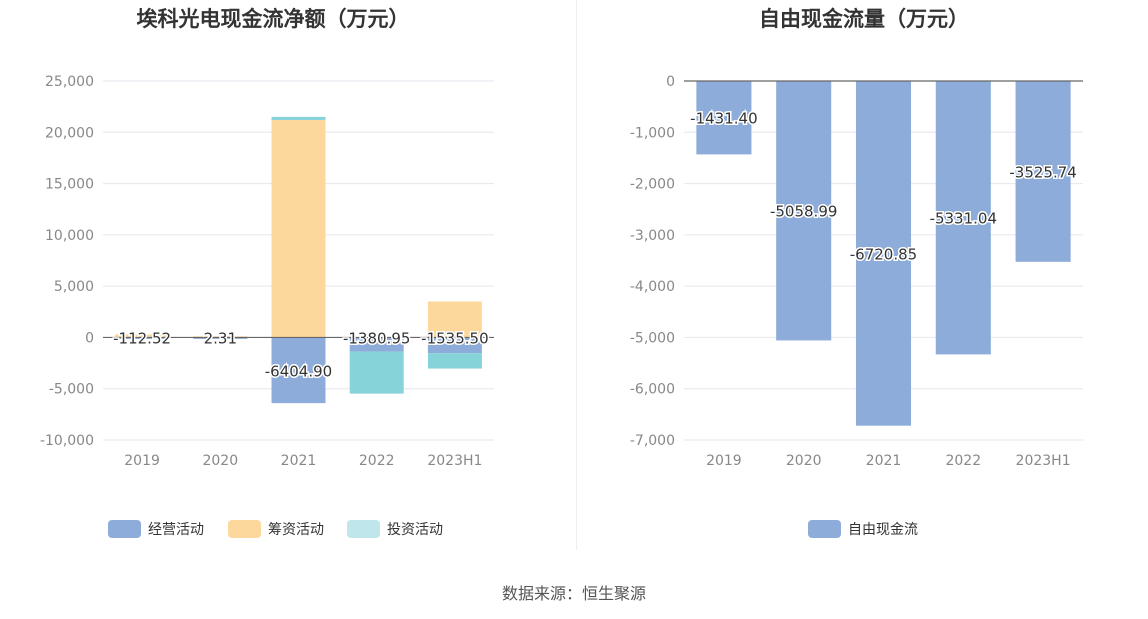 This screenshot has width=1148, height=619. I want to click on y-tick-label: -6,000, so click(652, 390).